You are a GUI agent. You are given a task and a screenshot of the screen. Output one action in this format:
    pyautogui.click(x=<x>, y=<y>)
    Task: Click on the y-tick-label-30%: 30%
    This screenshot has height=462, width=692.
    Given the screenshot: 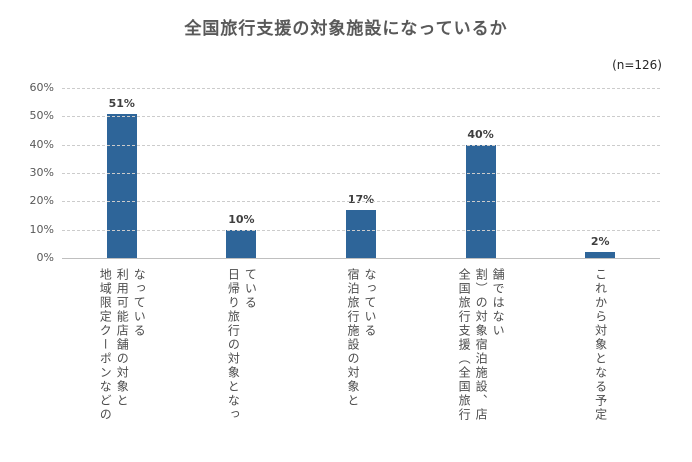 What is the action you would take?
    pyautogui.click(x=41, y=172)
    